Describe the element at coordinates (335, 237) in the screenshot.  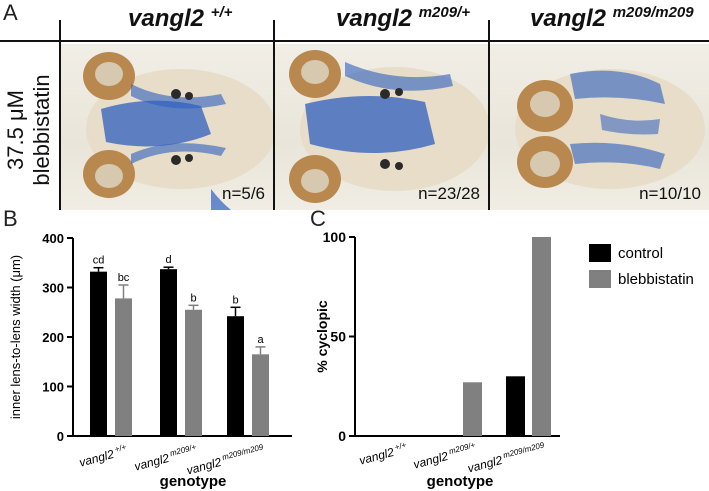
I see `chart-c-ytick-label: 100` at that location.